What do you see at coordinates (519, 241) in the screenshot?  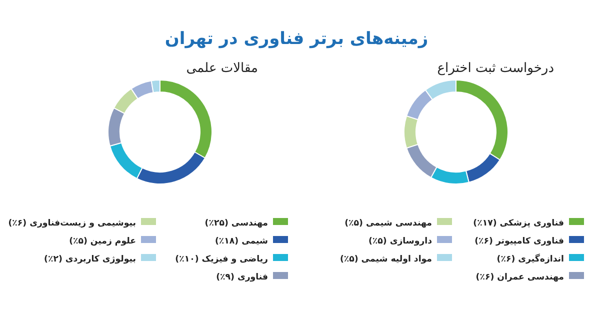 I see `legend-label: فناوری کامپیوتر (۶٪)` at bounding box center [519, 241].